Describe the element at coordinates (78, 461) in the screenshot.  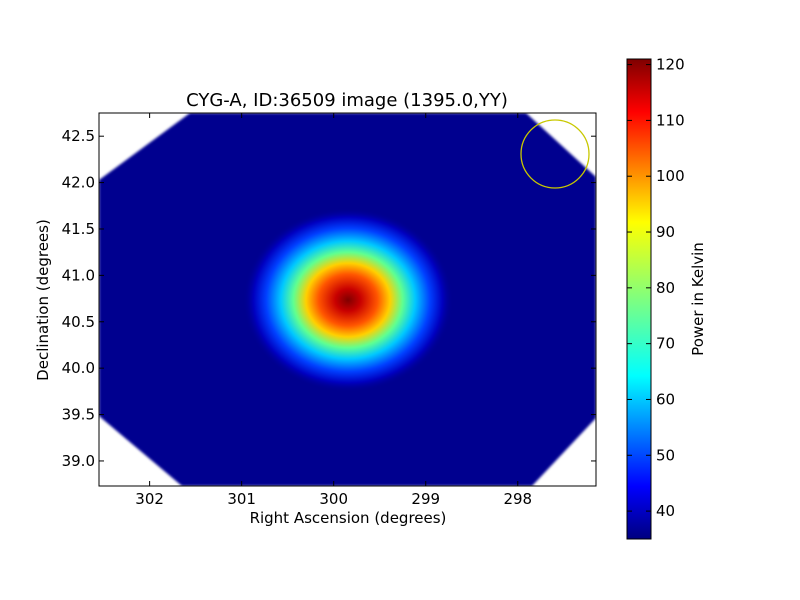
I see `y-tick-label: 39.0` at that location.